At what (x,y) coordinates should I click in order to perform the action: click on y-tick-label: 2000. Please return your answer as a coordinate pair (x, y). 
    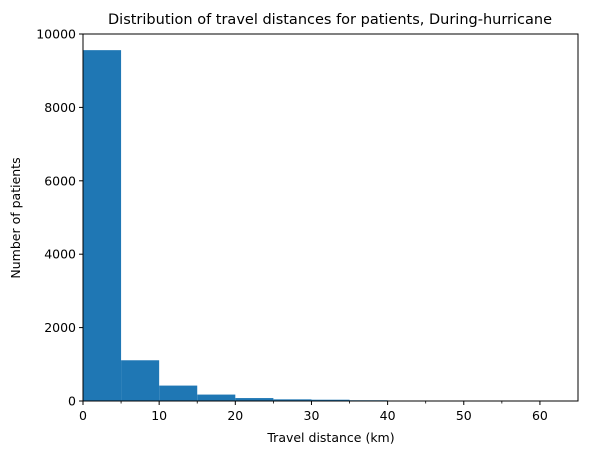
    Looking at the image, I should click on (60, 327).